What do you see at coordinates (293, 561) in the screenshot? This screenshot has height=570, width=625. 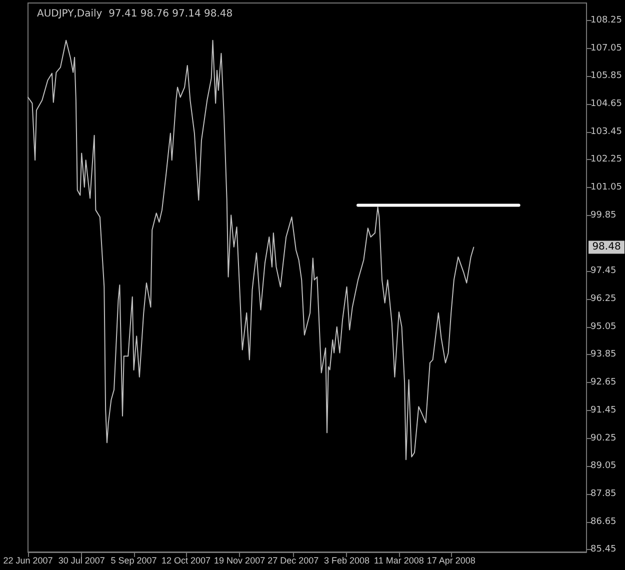 I see `x-tick-label: 27 Dec 2007` at bounding box center [293, 561].